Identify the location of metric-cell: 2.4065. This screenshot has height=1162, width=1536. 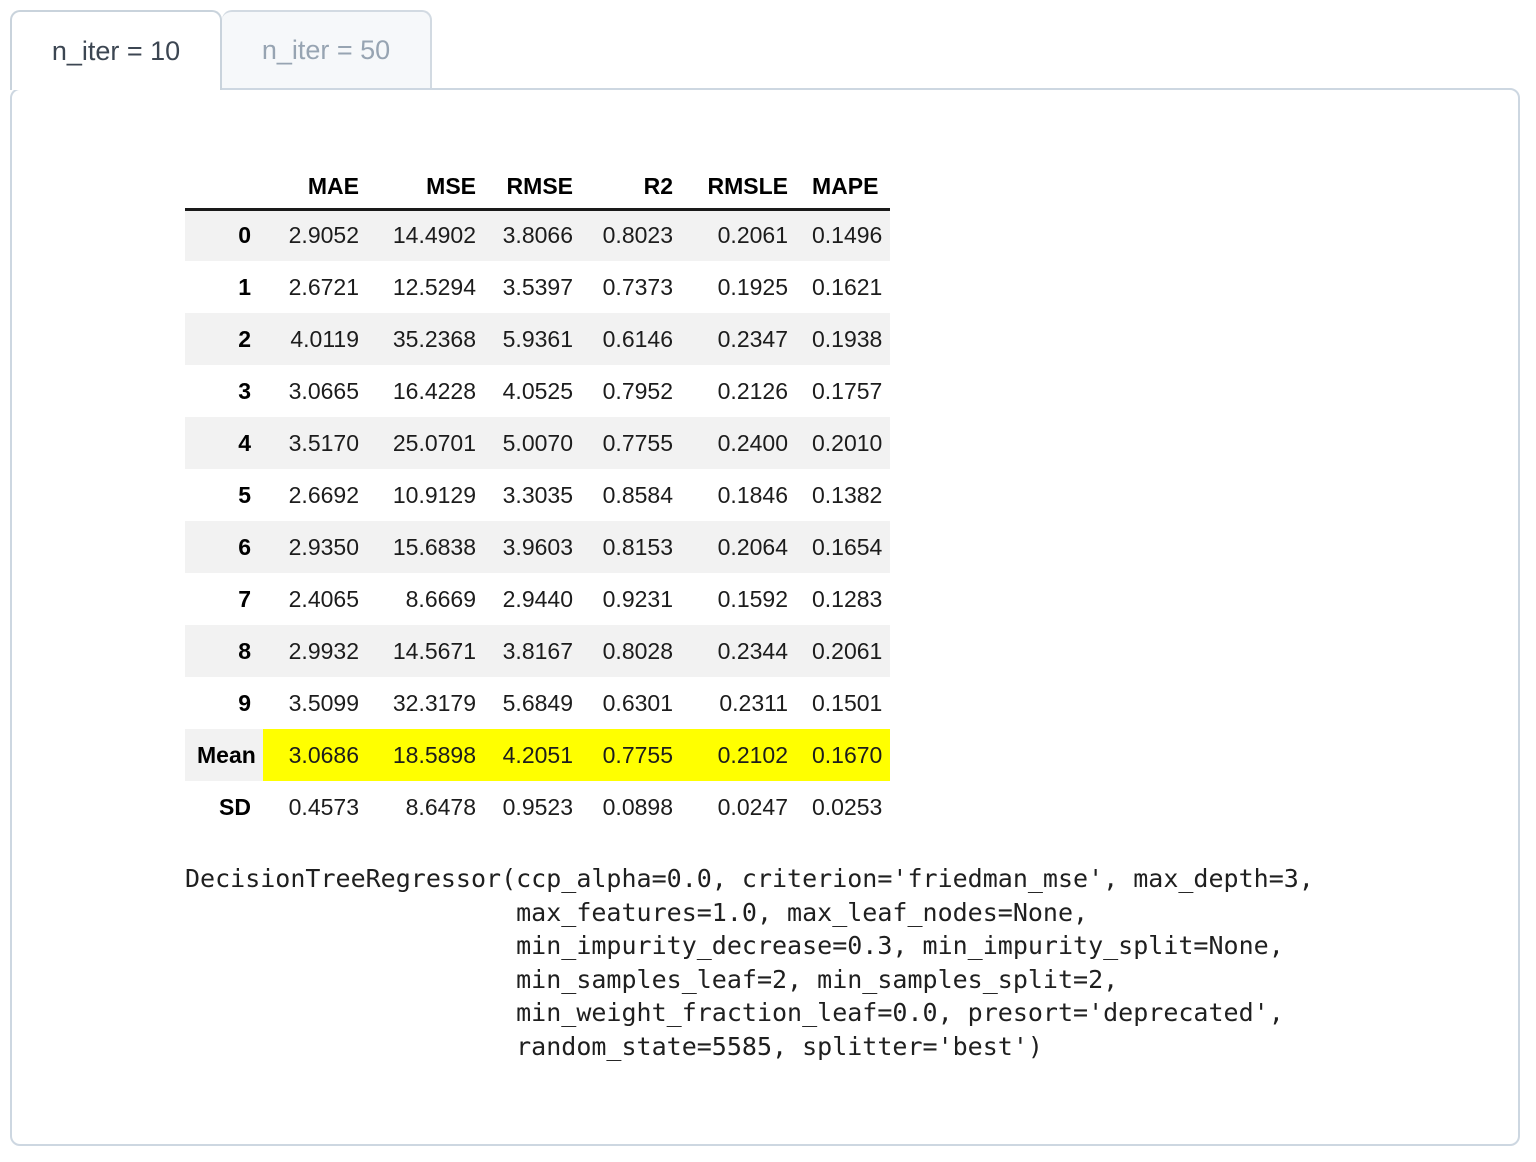
(323, 598).